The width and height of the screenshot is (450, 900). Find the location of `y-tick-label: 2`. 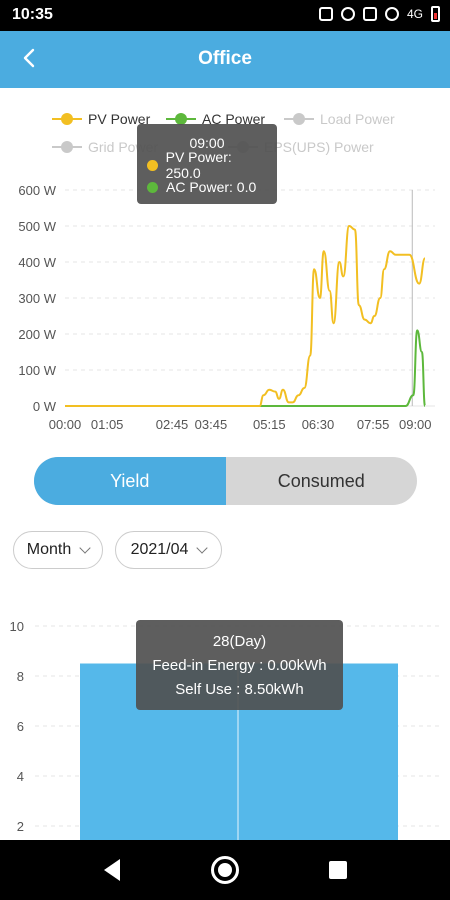

y-tick-label: 2 is located at coordinates (20, 826).